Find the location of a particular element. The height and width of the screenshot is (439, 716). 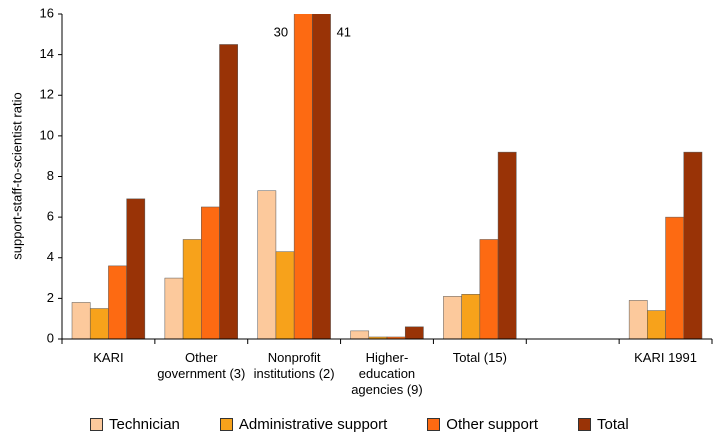

legend-label: Administrative support is located at coordinates (313, 424).